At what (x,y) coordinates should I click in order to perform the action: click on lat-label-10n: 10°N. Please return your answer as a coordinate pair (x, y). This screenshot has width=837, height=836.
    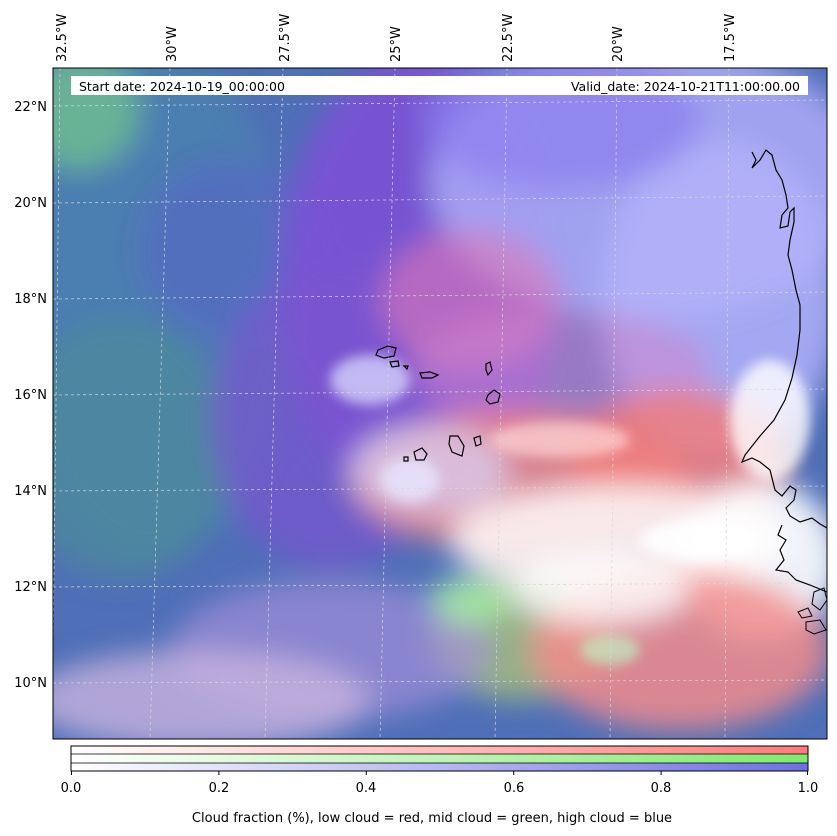
    Looking at the image, I should click on (30, 683).